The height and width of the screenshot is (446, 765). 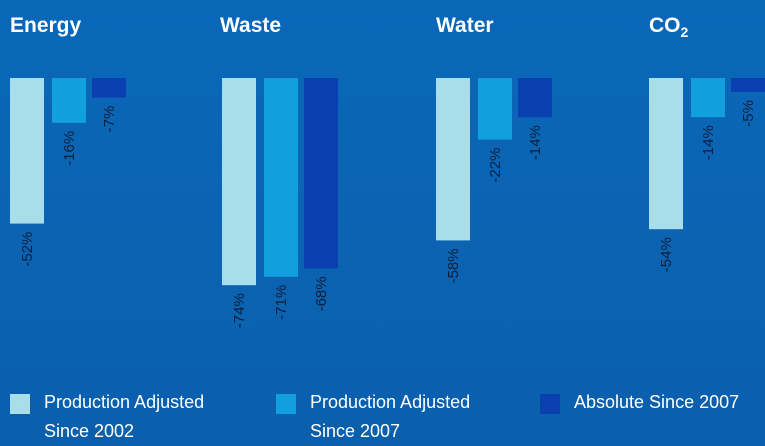 I want to click on bar-label-3-1: -58%, so click(x=453, y=265).